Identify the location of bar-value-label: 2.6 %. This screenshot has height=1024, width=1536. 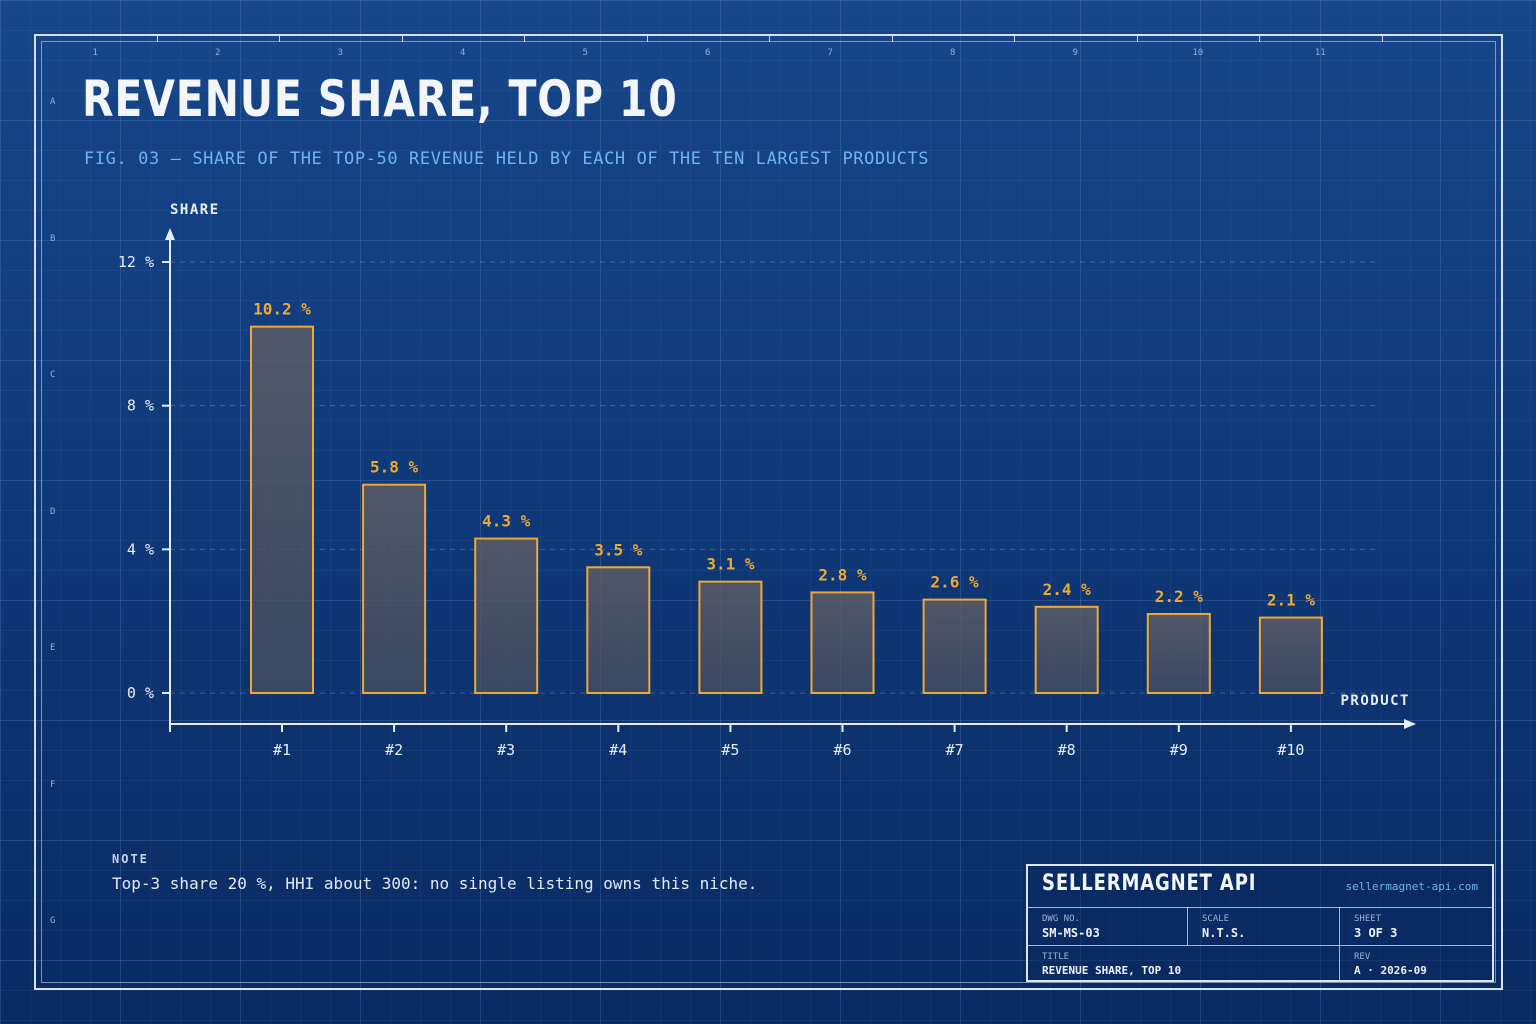
(955, 582).